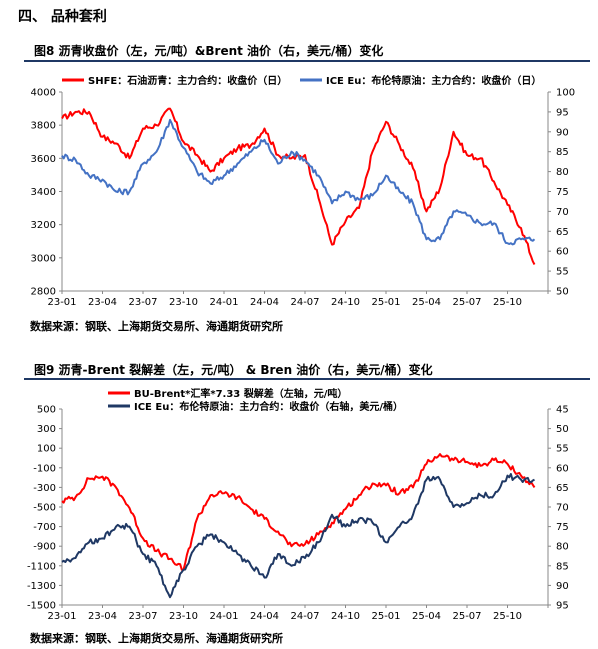 This screenshot has width=598, height=649. Describe the element at coordinates (304, 302) in the screenshot. I see `chart1-x-tick-label: 24-07` at that location.